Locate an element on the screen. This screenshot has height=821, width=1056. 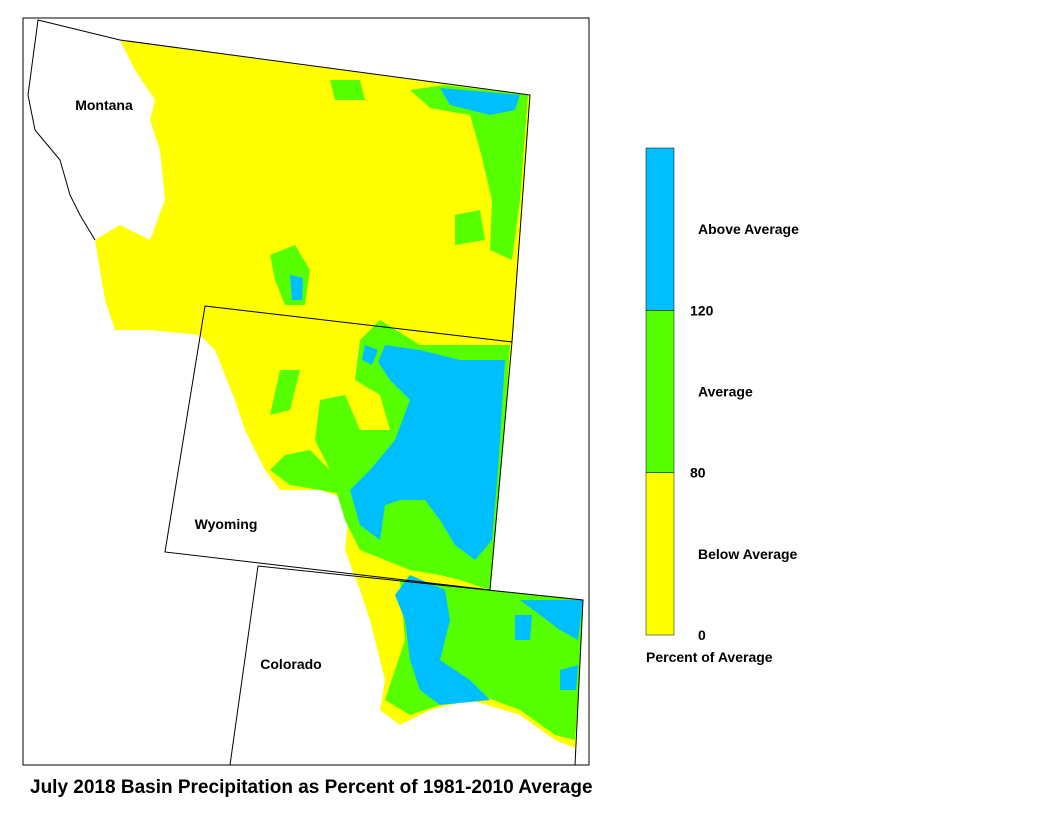
legend-break-label: 0 is located at coordinates (702, 635).